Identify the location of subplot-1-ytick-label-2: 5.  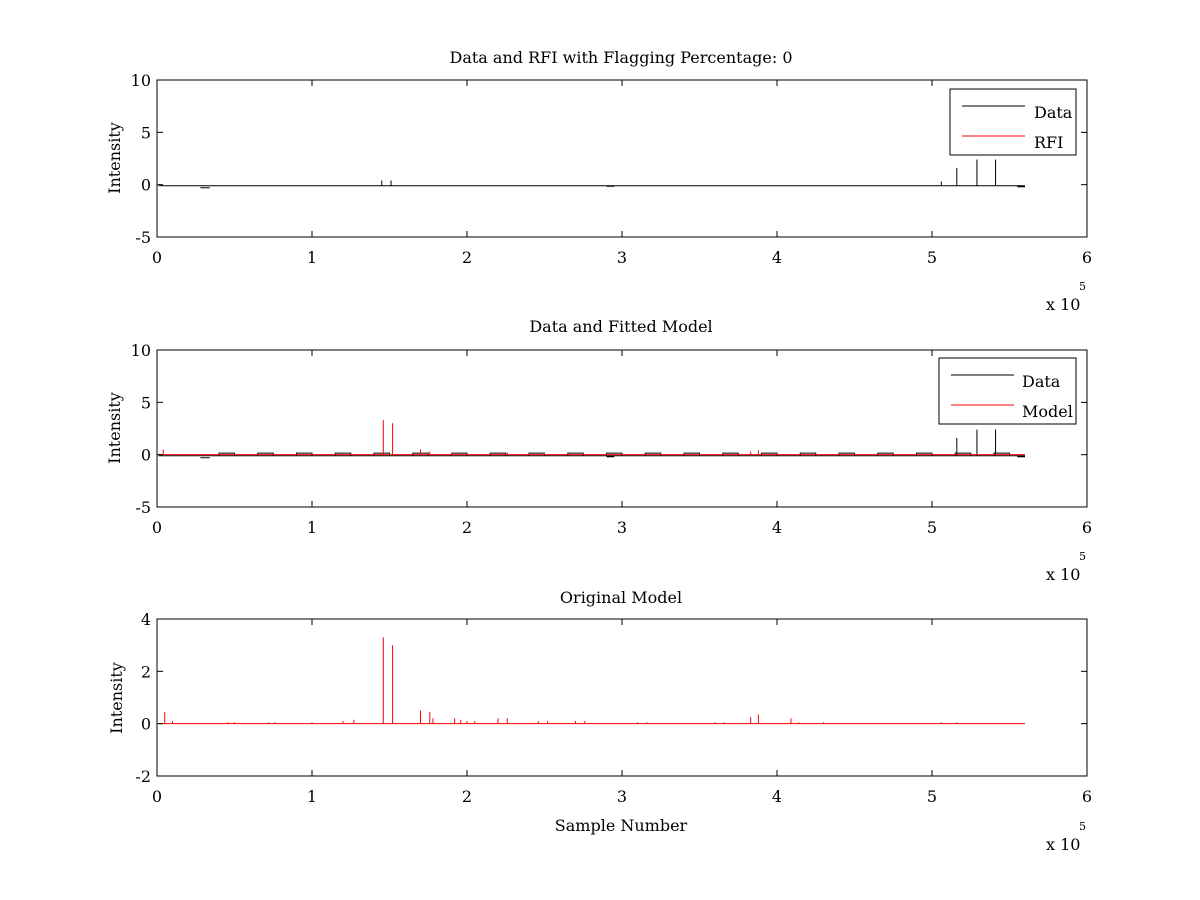
(146, 132).